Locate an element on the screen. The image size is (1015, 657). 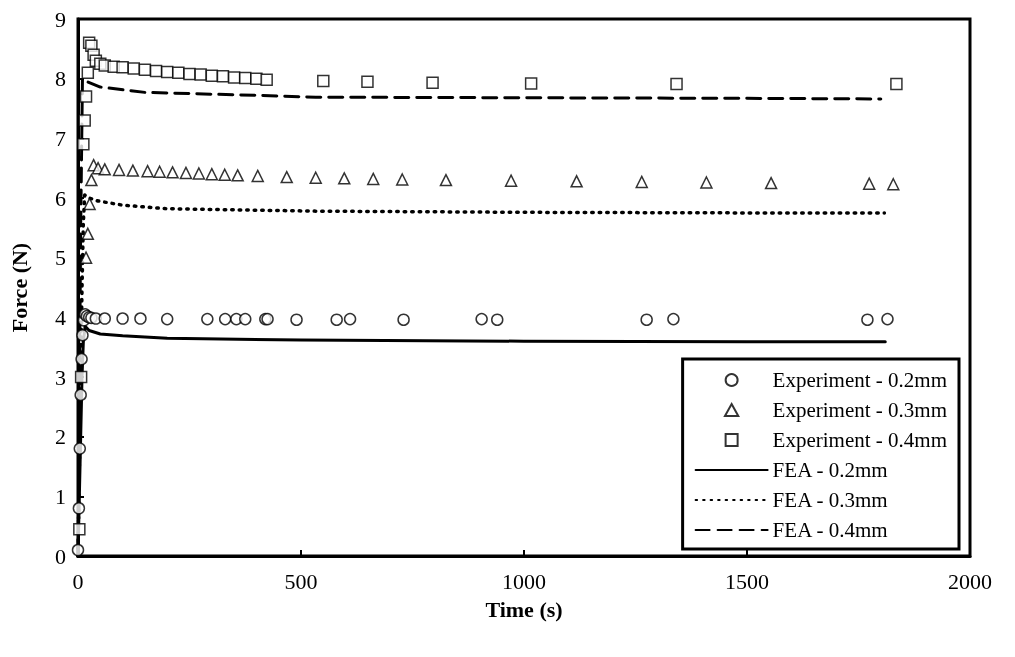
legend-label: Experiment - 0.4mm is located at coordinates (860, 440).